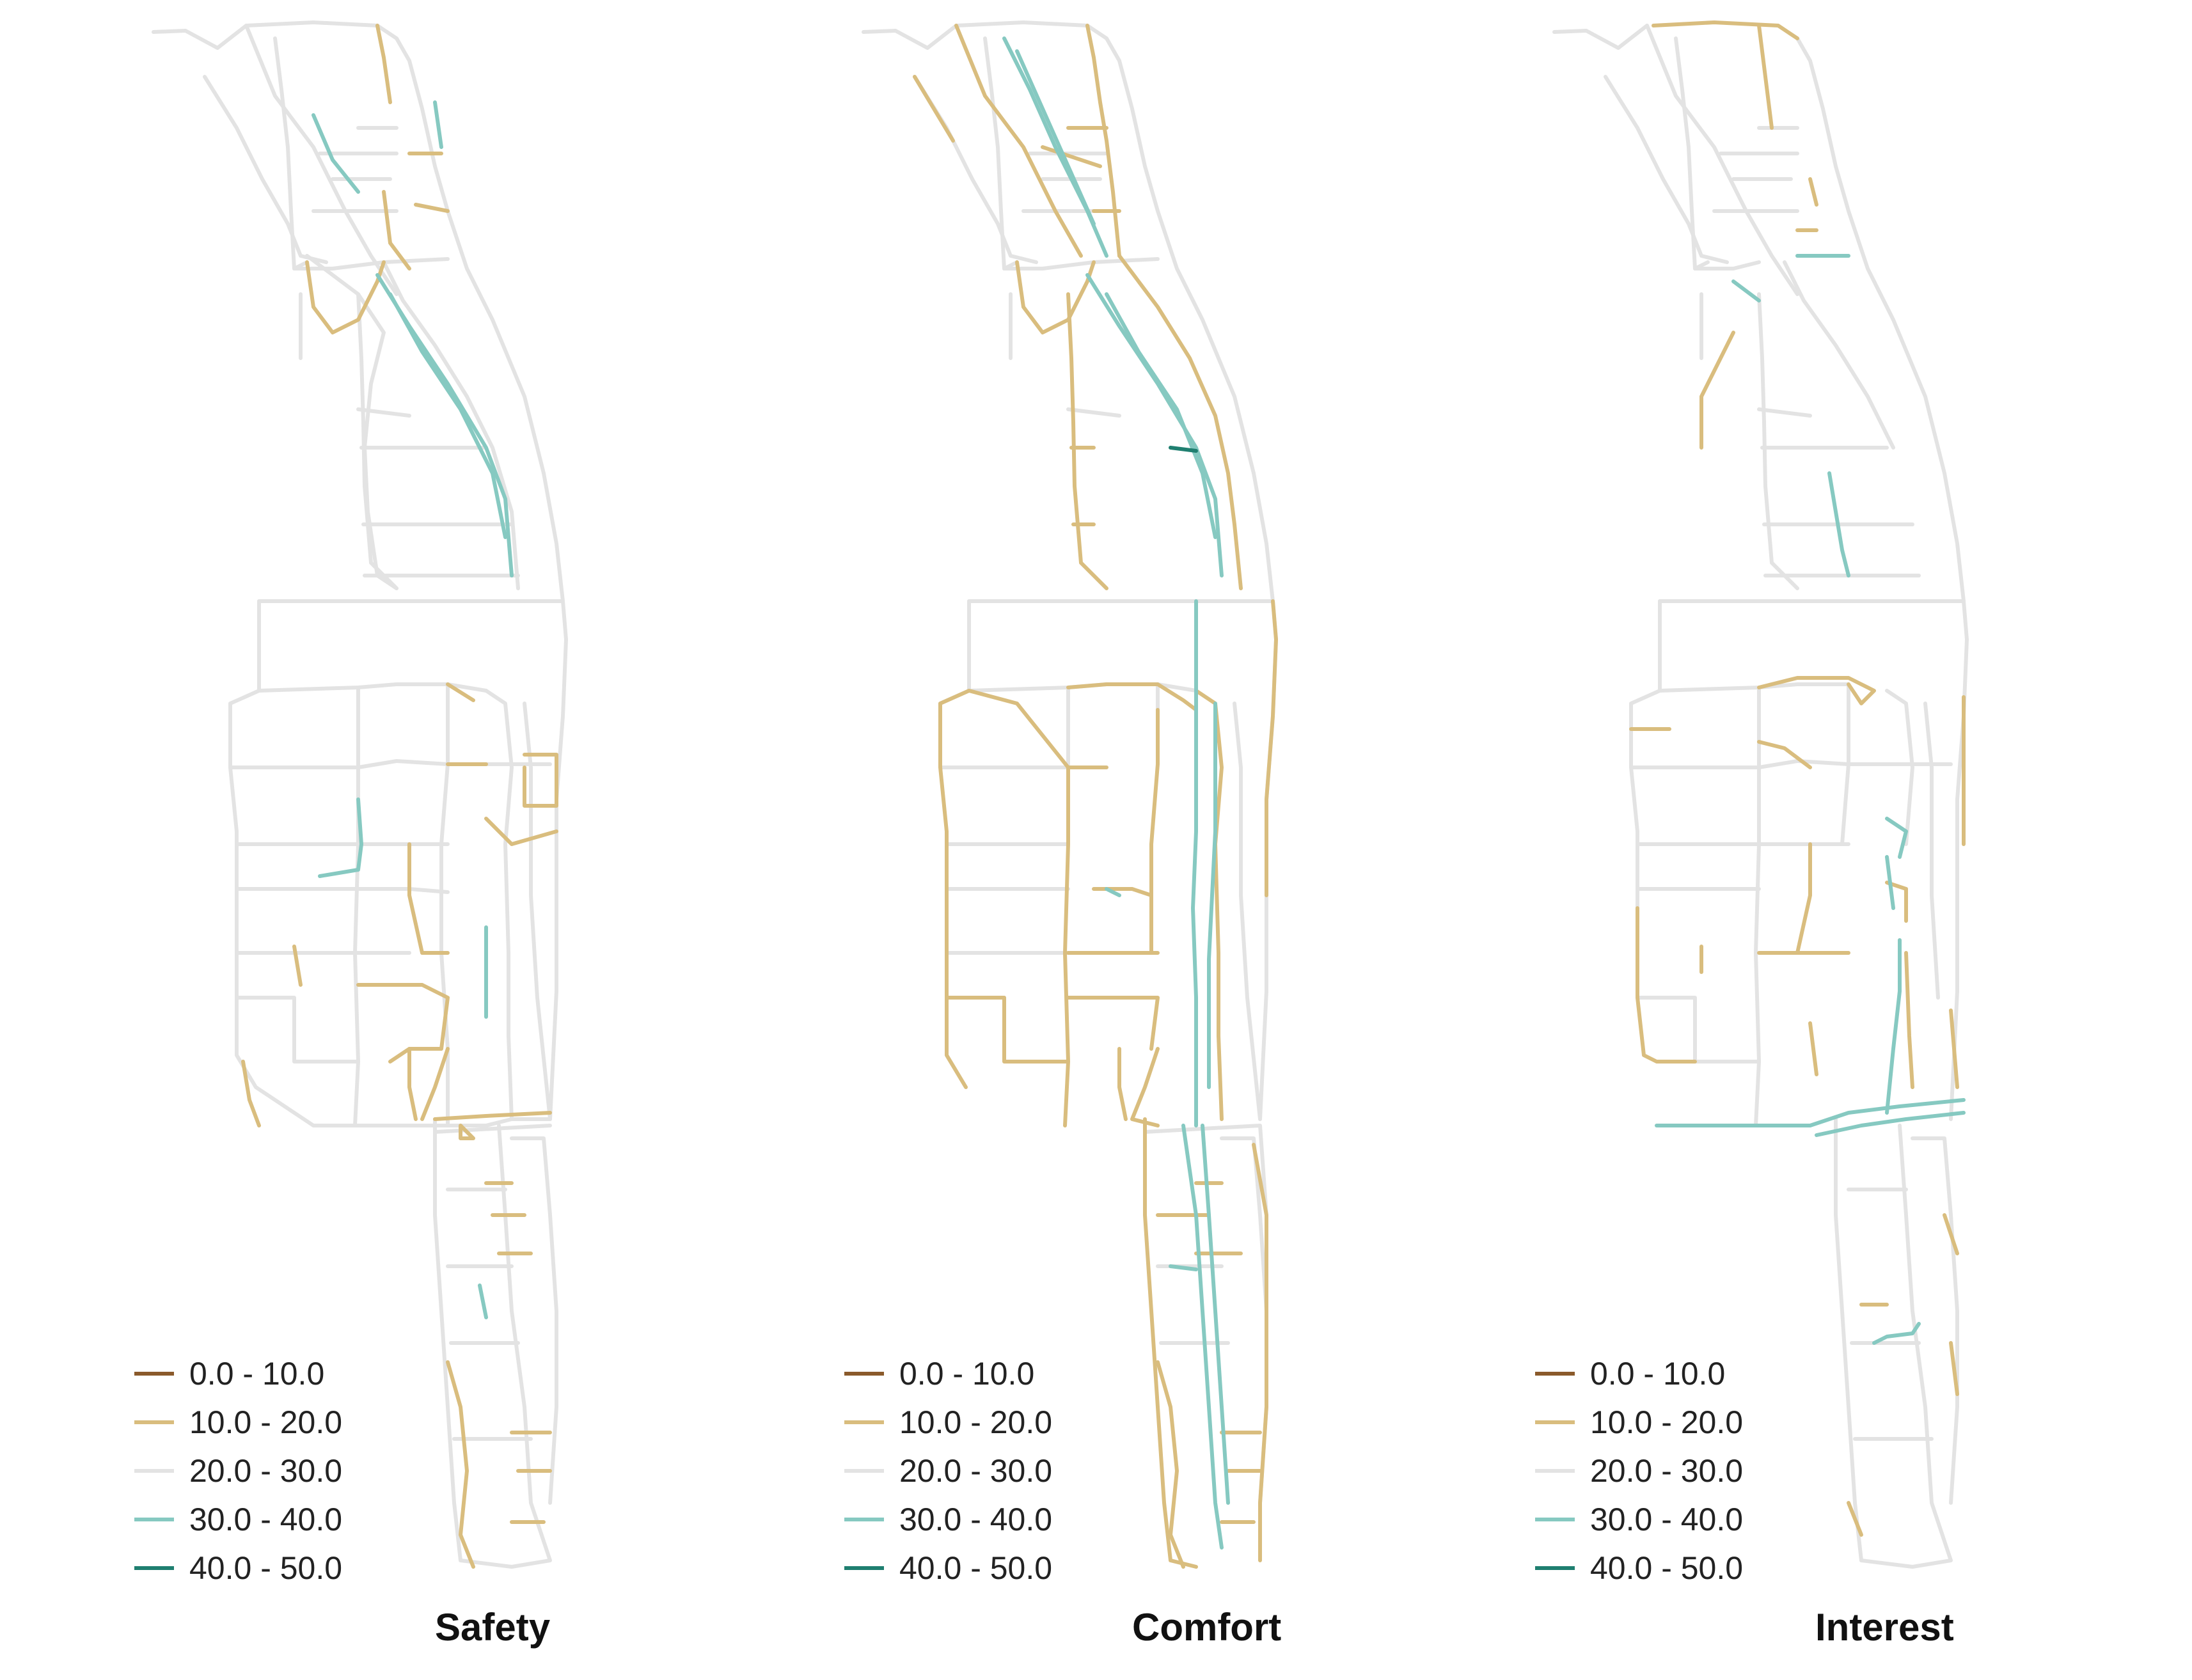  Describe the element at coordinates (1207, 1627) in the screenshot. I see `panel-title-comfort: Comfort` at that location.